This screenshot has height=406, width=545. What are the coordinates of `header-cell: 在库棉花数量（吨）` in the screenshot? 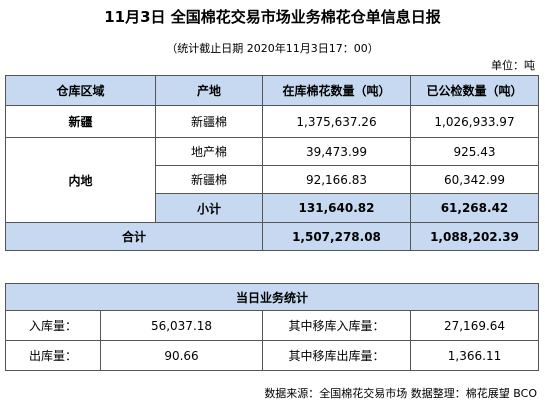 It's located at (336, 90).